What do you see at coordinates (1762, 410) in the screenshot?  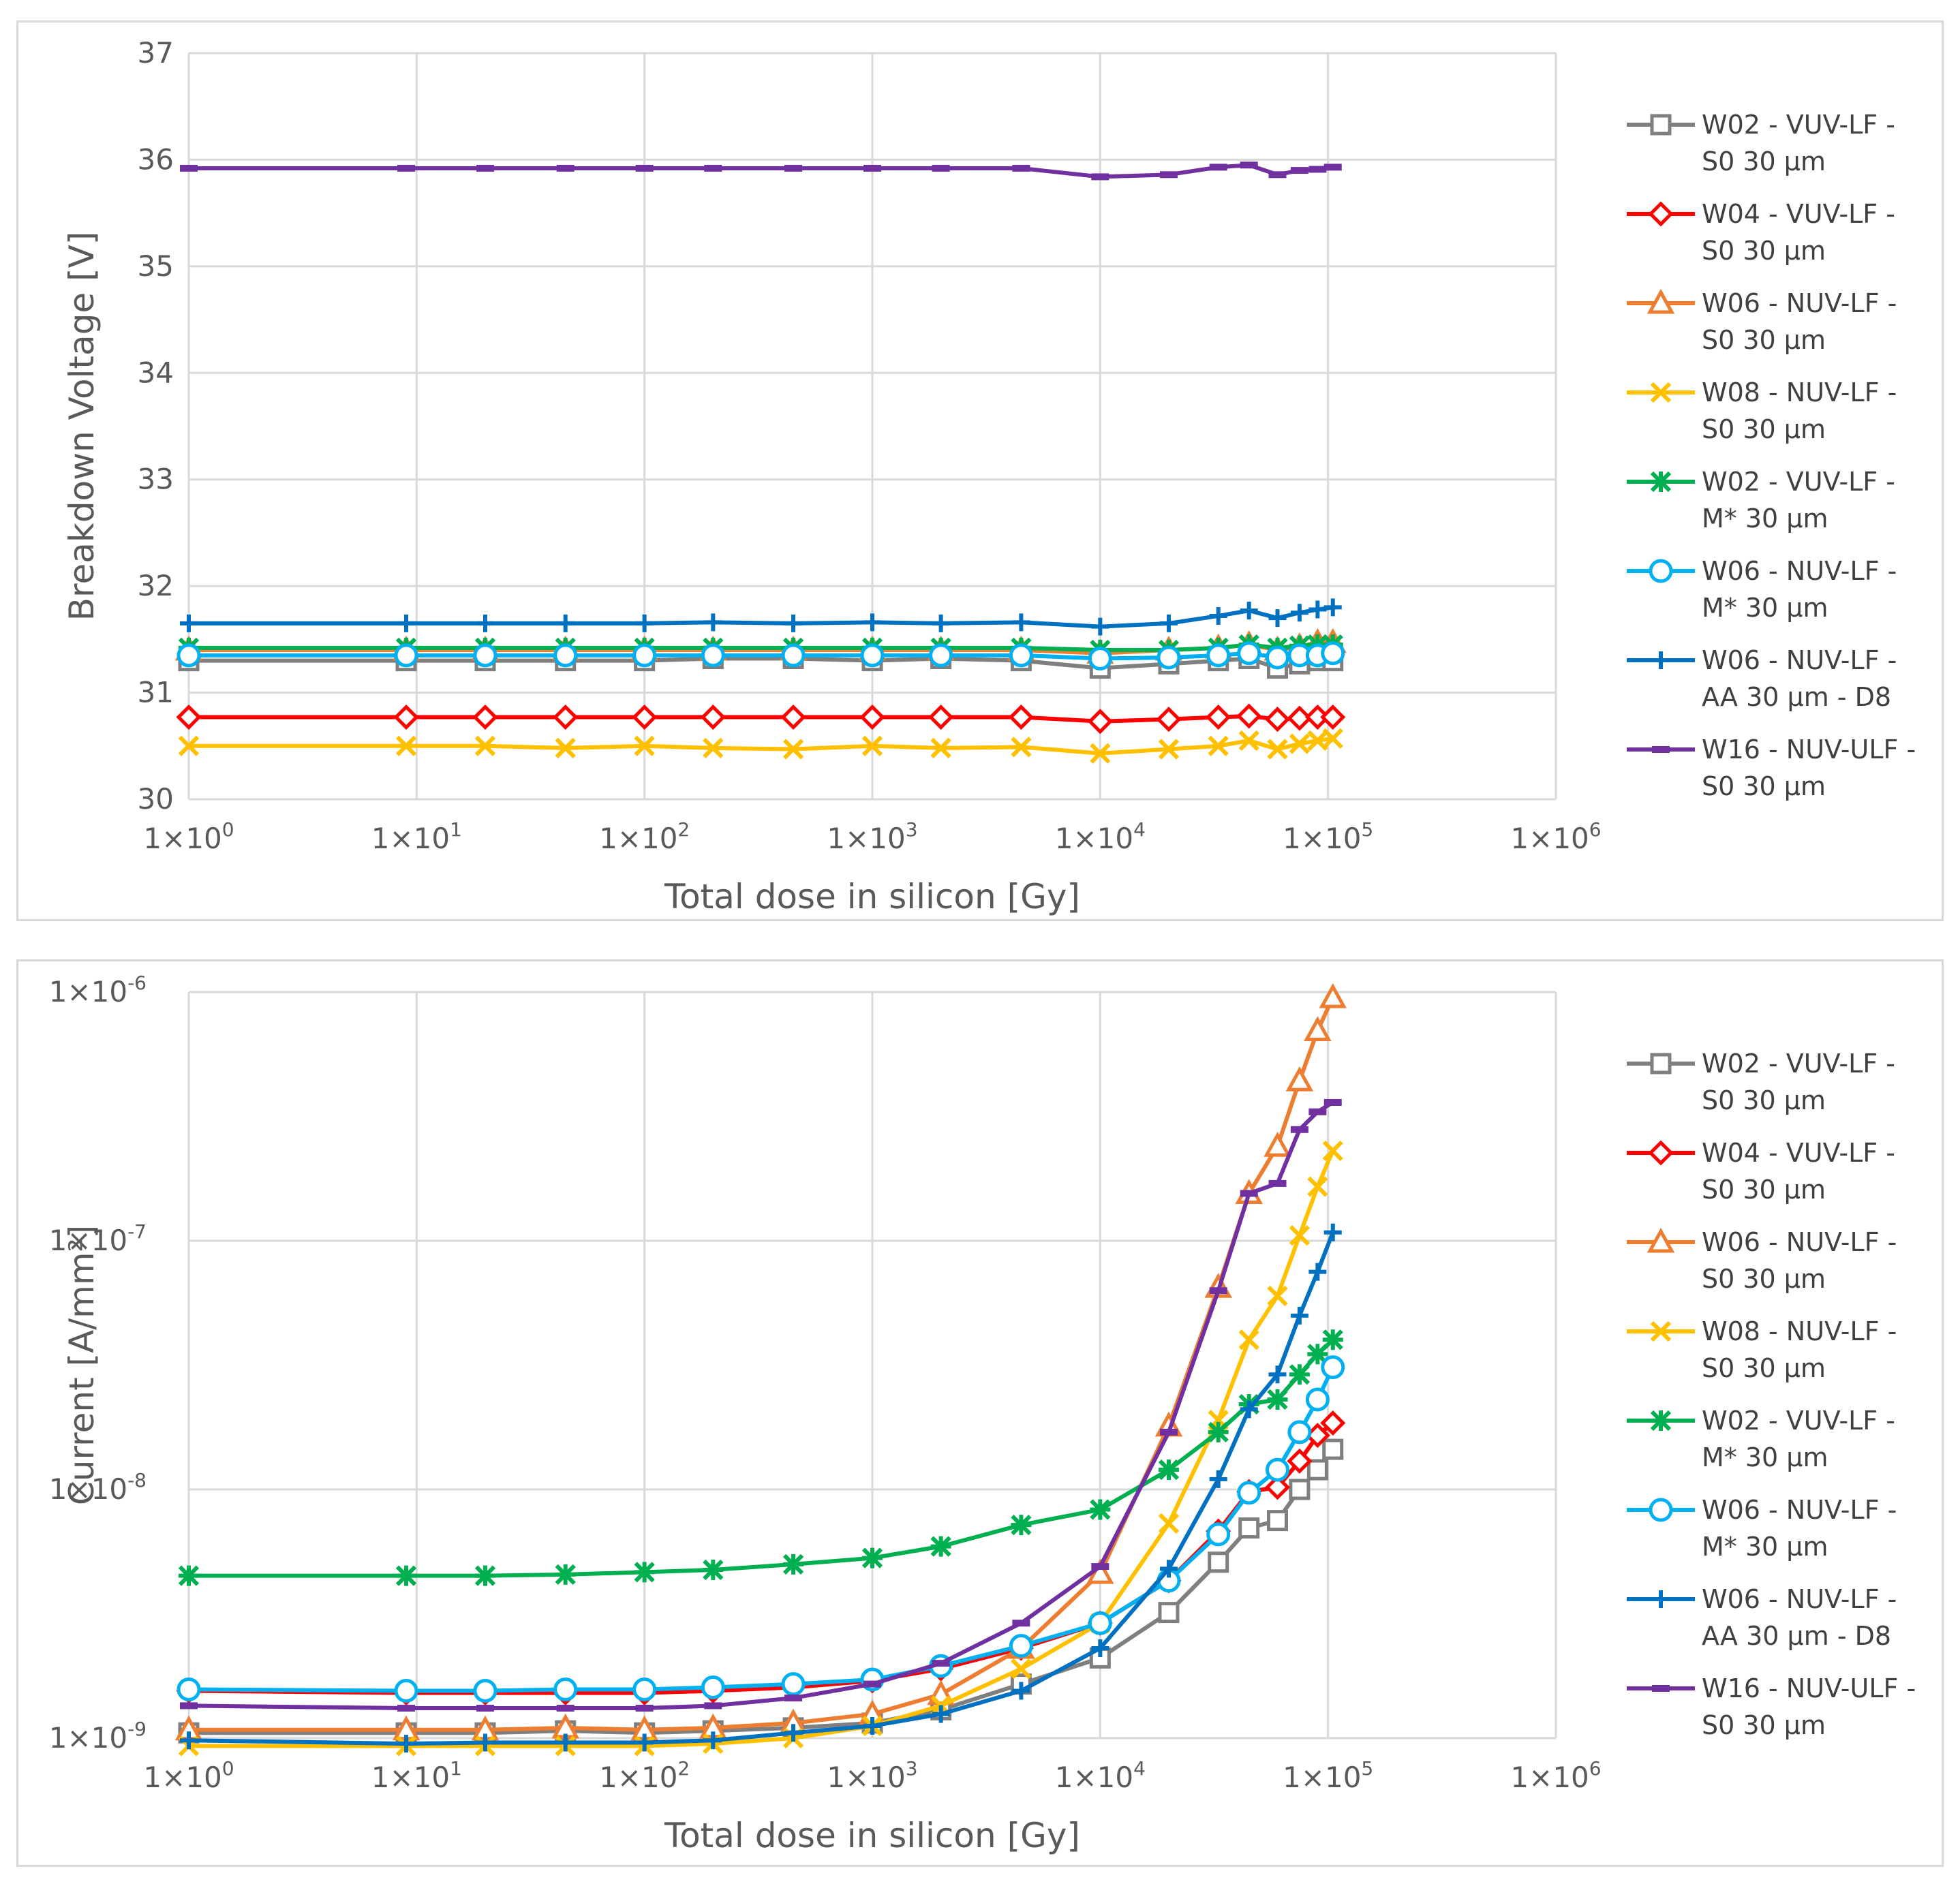 I see `legend-entry: W08 - NUV-LF -S0 30 µm` at bounding box center [1762, 410].